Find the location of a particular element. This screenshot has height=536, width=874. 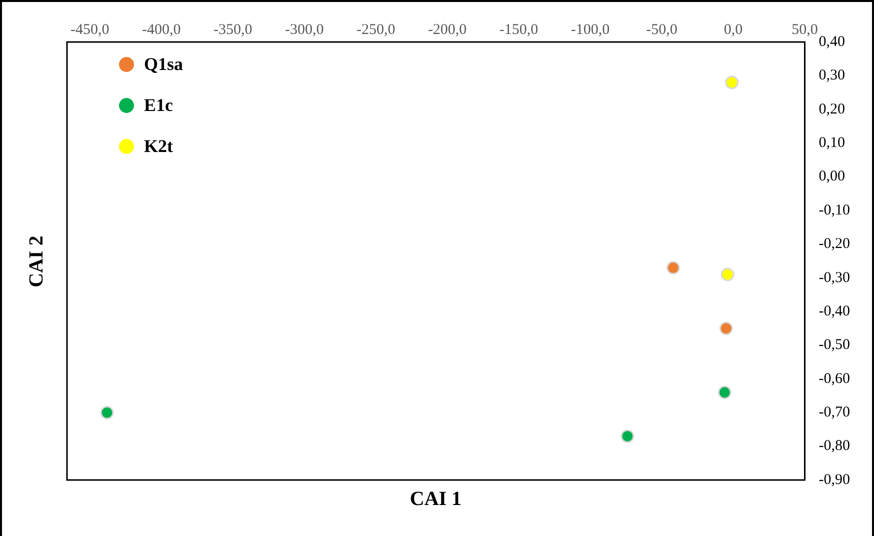

y-axis-title: CAI 2 is located at coordinates (36, 261).